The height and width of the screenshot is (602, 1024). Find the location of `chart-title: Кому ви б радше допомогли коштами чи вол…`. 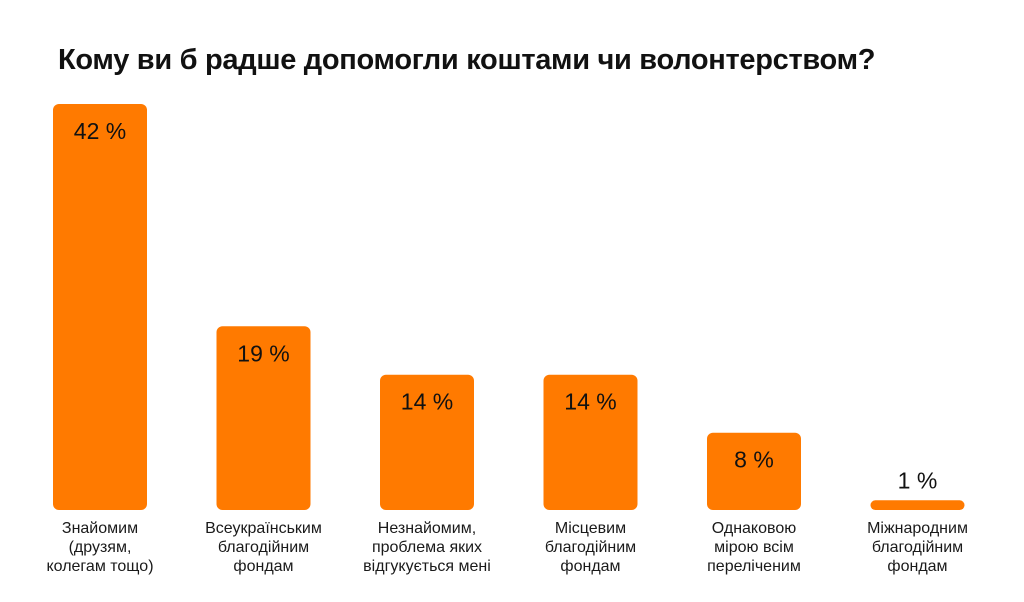

chart-title: Кому ви б радше допомогли коштами чи вол… is located at coordinates (467, 60).